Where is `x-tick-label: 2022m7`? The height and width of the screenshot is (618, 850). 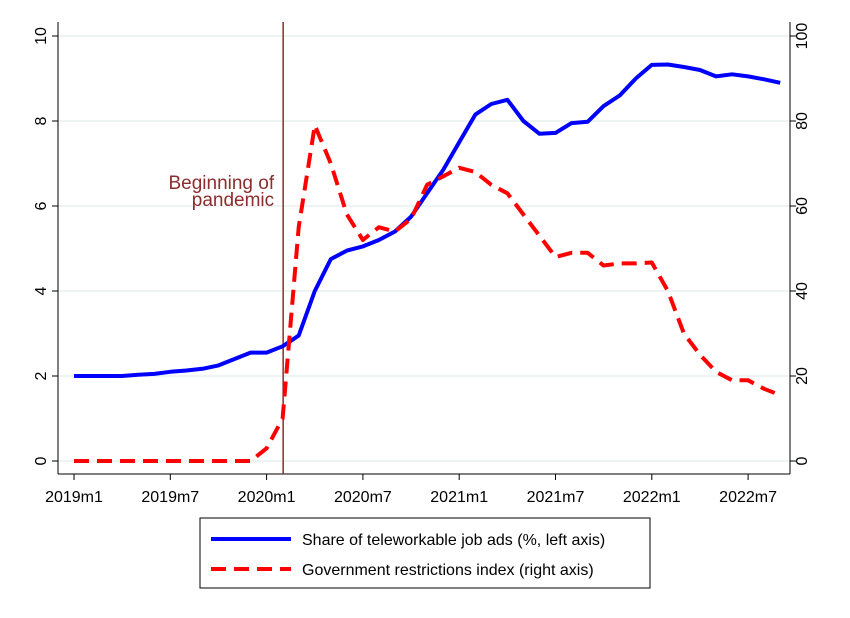 x-tick-label: 2022m7 is located at coordinates (748, 497).